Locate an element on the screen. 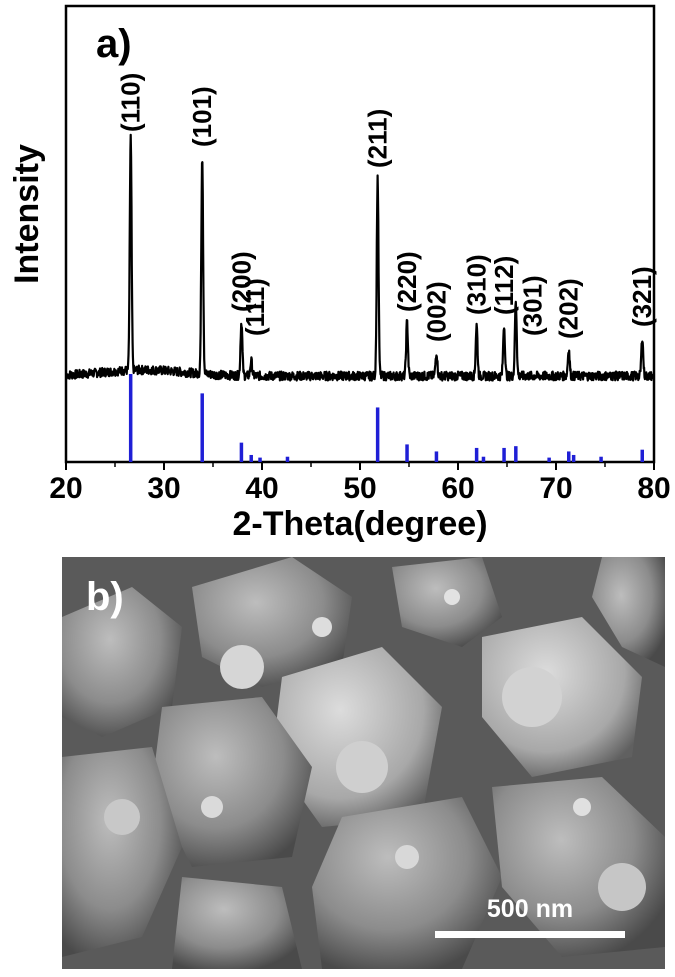  scale-bar-label: 500 nm is located at coordinates (530, 909).